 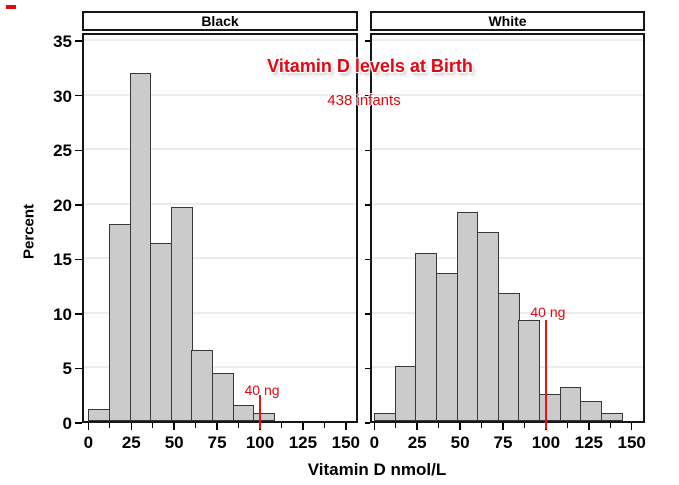 What do you see at coordinates (62, 314) in the screenshot?
I see `y-tick-label: 10` at bounding box center [62, 314].